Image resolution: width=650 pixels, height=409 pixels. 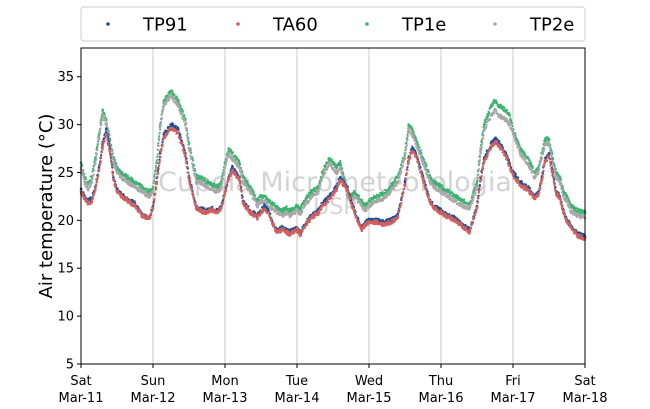 What do you see at coordinates (238, 24) in the screenshot?
I see `legend-marker-TA60` at bounding box center [238, 24].